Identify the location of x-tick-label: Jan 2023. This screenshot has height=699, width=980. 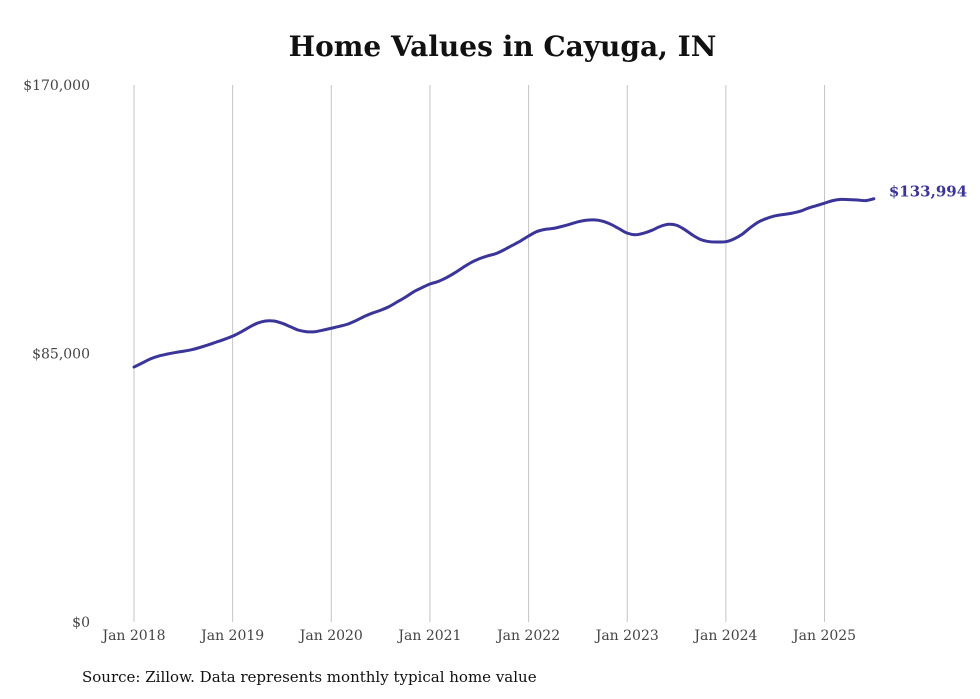
(626, 636).